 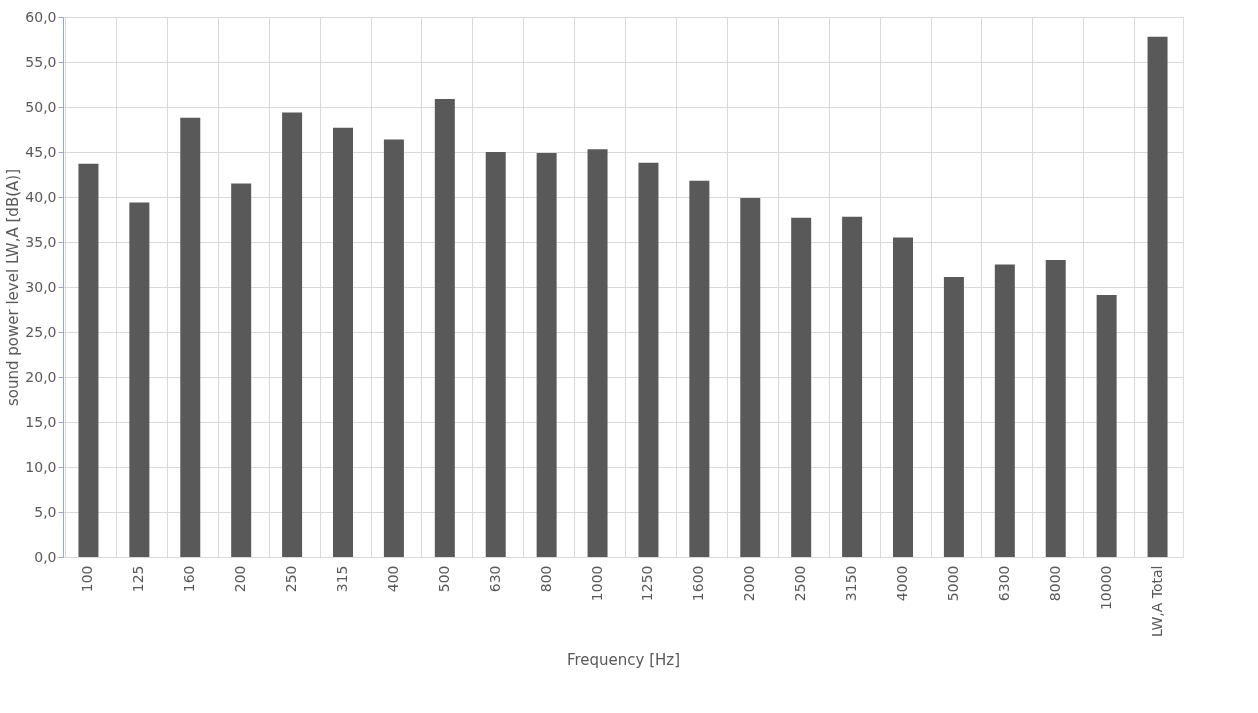 What do you see at coordinates (1156, 601) in the screenshot?
I see `x-tick-label: LW,A Total` at bounding box center [1156, 601].